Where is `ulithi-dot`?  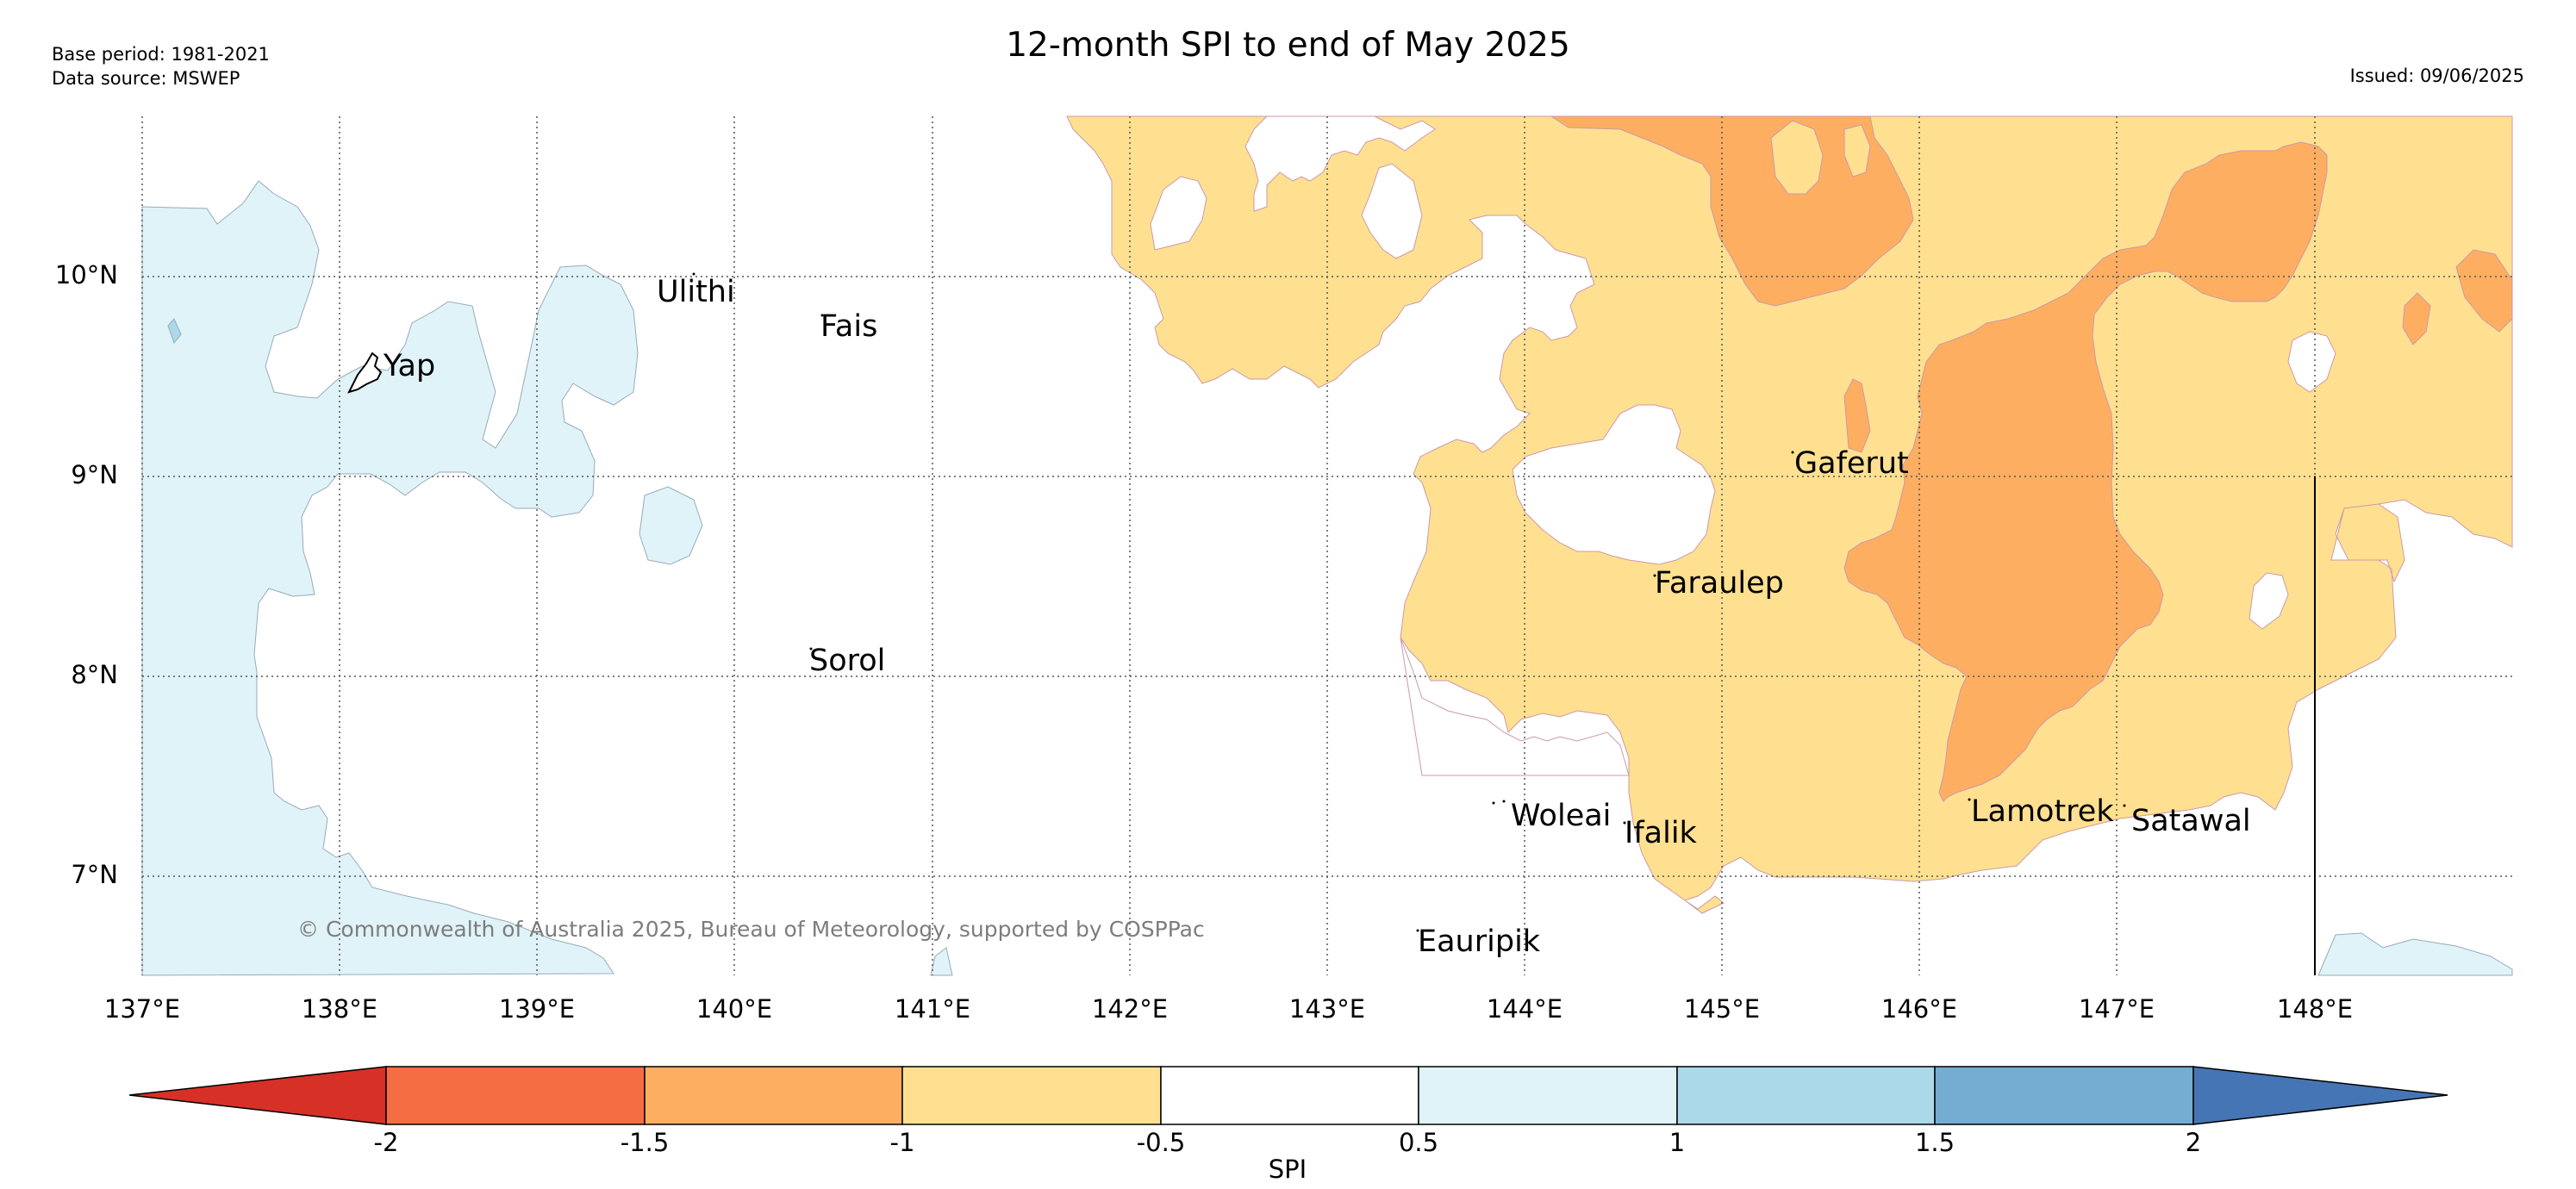 ulithi-dot is located at coordinates (693, 274).